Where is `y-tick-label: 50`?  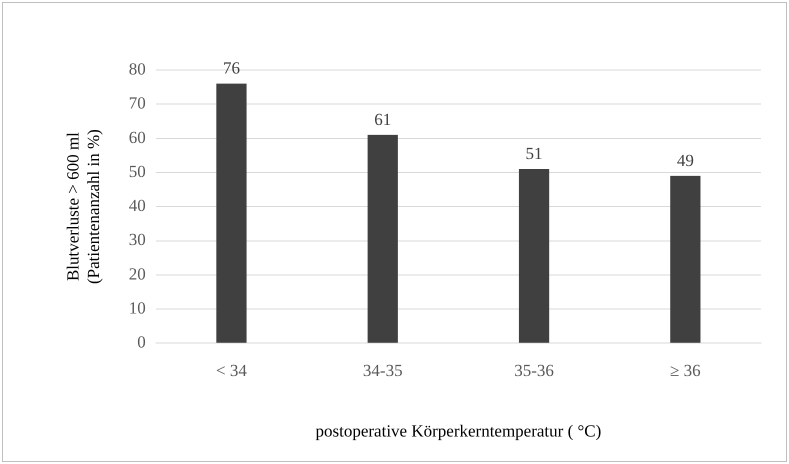
y-tick-label: 50 is located at coordinates (137, 171).